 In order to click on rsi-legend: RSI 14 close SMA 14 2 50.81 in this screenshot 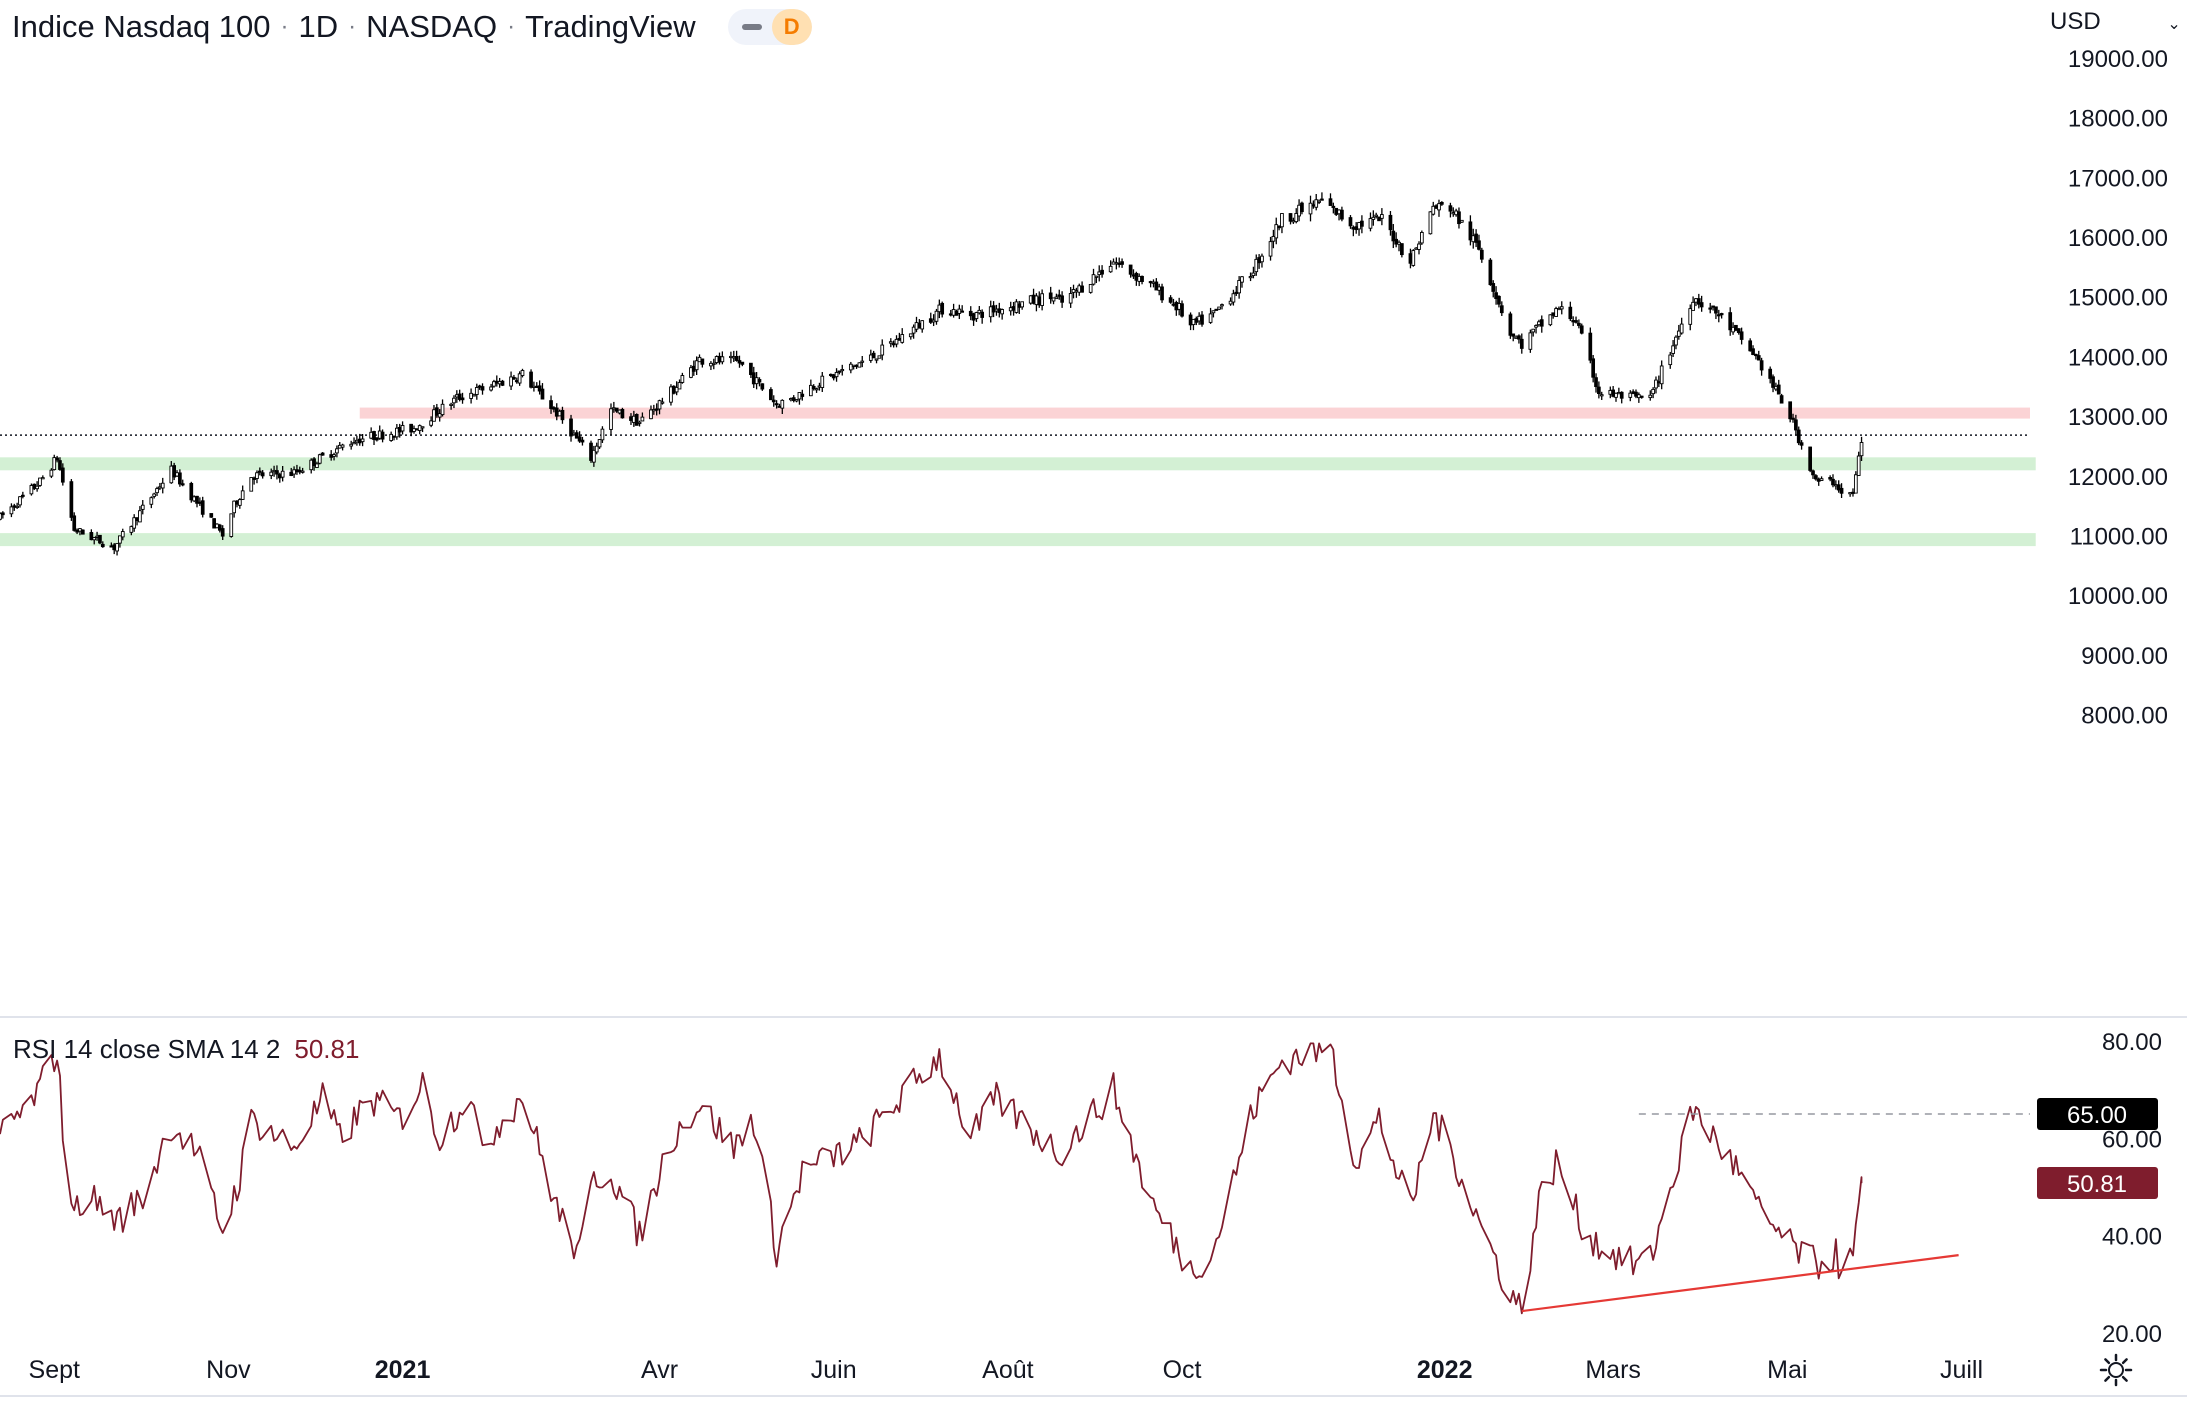, I will do `click(186, 1049)`.